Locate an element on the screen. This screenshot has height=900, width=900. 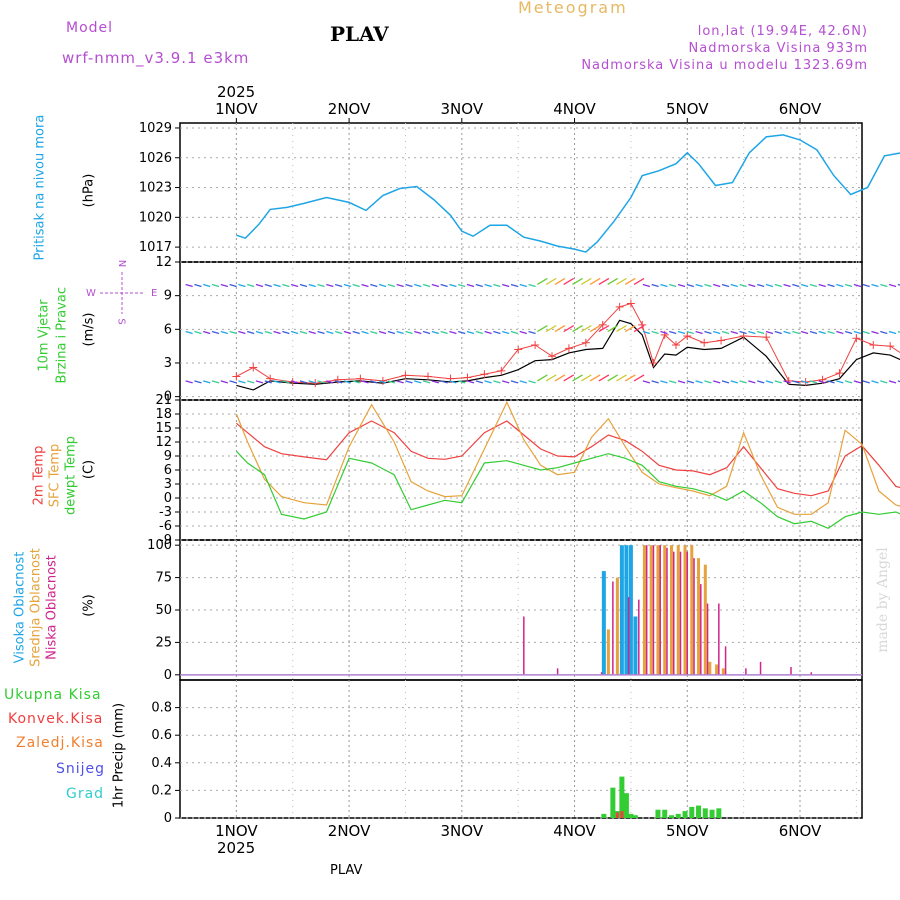
precip-snow-label: Snijeg is located at coordinates (81, 769).